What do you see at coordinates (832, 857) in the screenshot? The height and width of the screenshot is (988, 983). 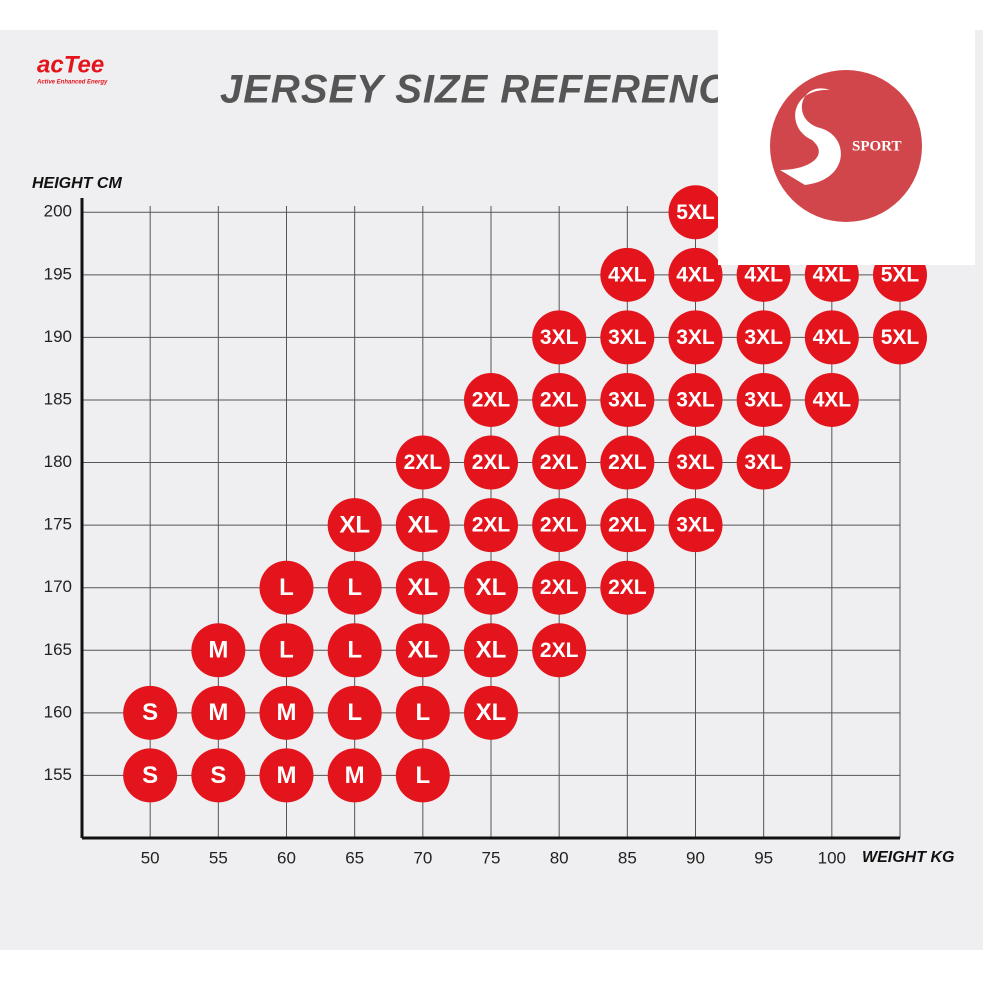 I see `x-tick-label: 100` at bounding box center [832, 857].